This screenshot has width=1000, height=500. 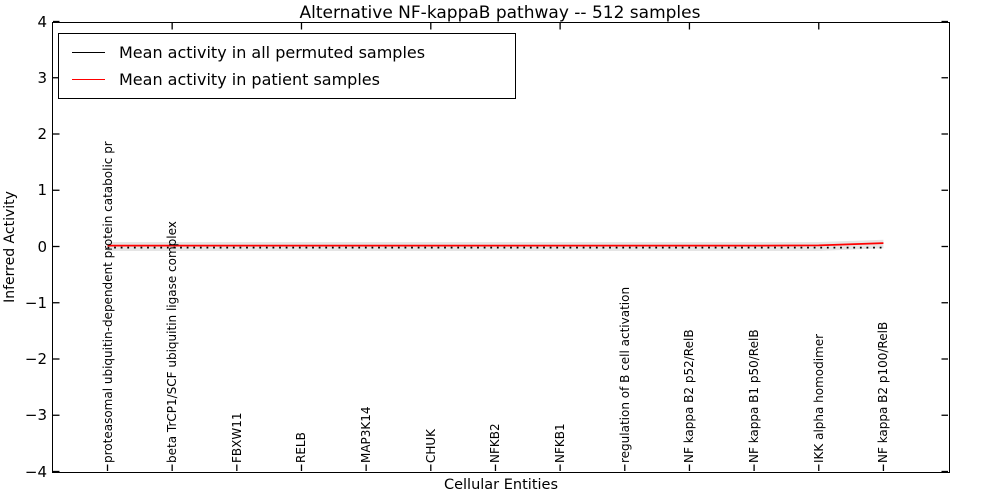 What do you see at coordinates (495, 443) in the screenshot?
I see `x-tick-label: NFKB2` at bounding box center [495, 443].